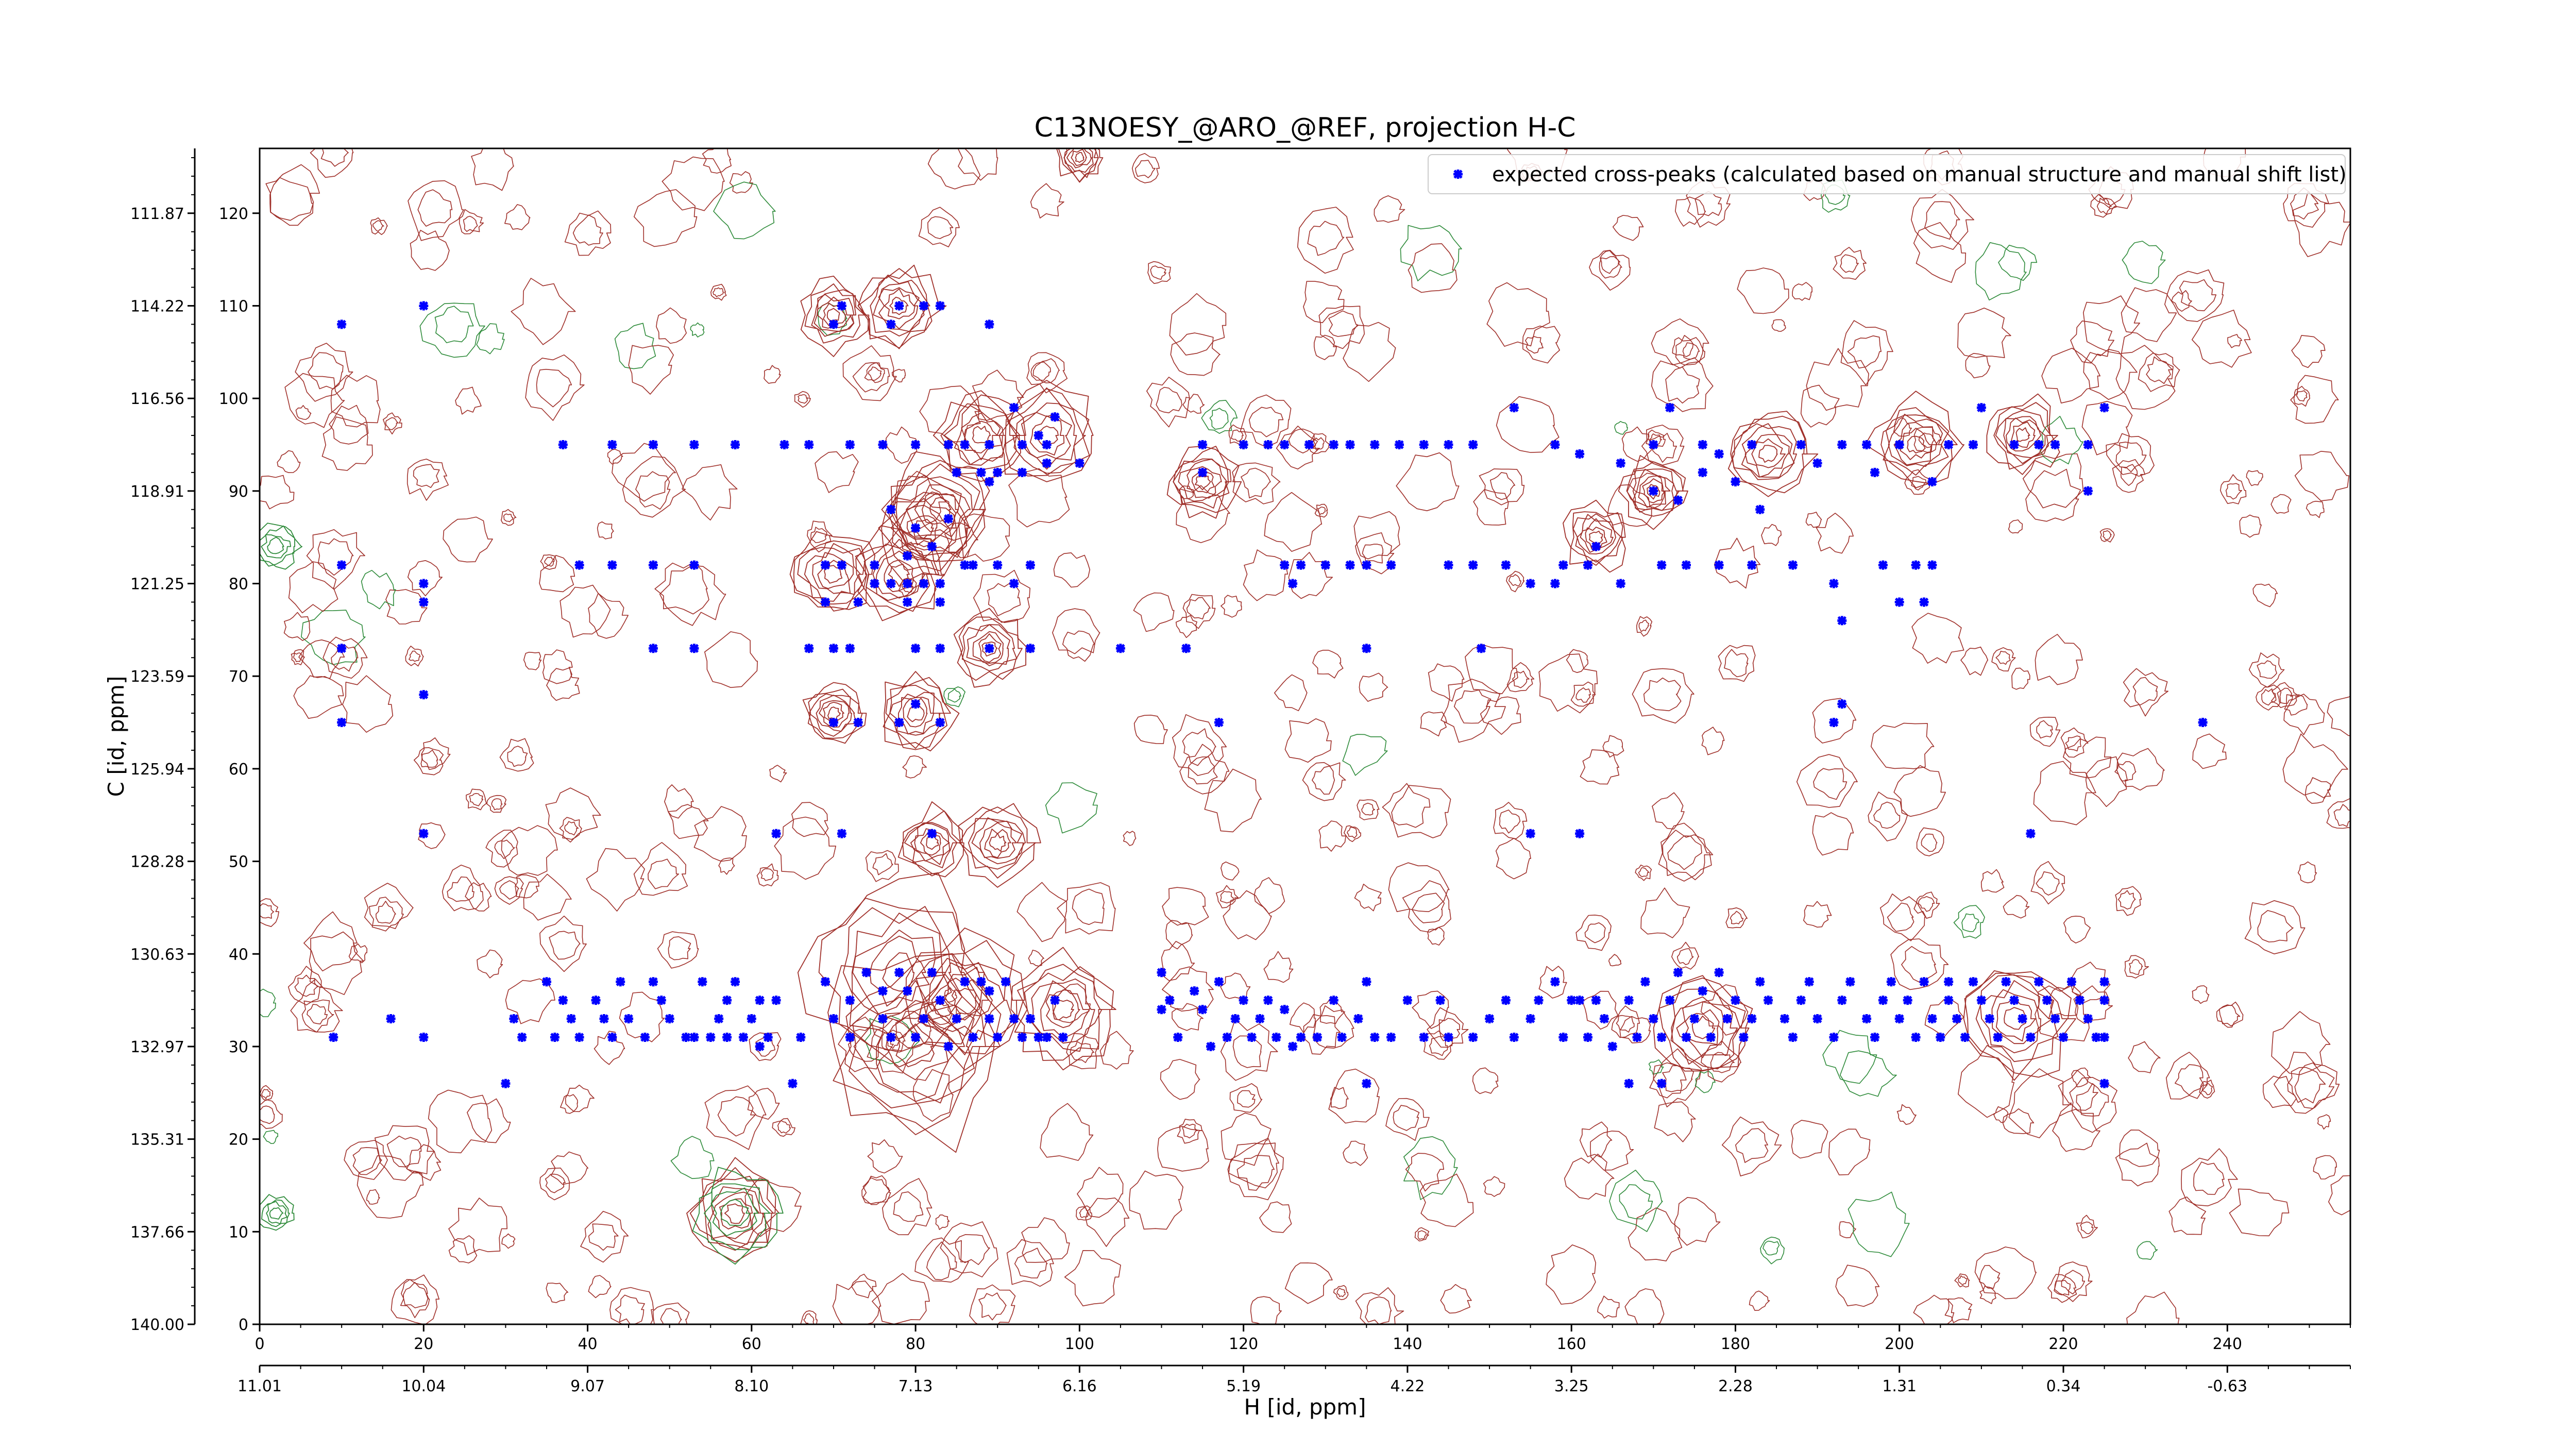 This screenshot has width=2576, height=1449. I want to click on h-ppm-tick-label: 4.22, so click(1408, 1386).